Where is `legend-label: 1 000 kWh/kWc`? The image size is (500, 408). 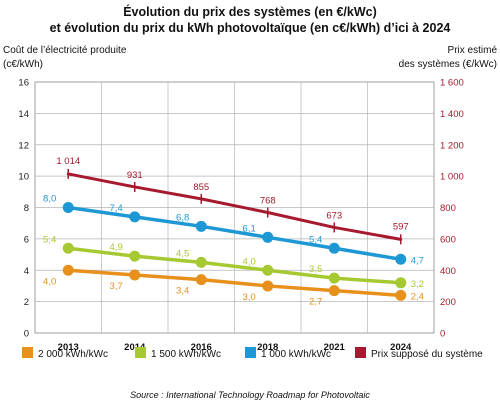
legend-label: 1 000 kWh/kWc is located at coordinates (296, 354).